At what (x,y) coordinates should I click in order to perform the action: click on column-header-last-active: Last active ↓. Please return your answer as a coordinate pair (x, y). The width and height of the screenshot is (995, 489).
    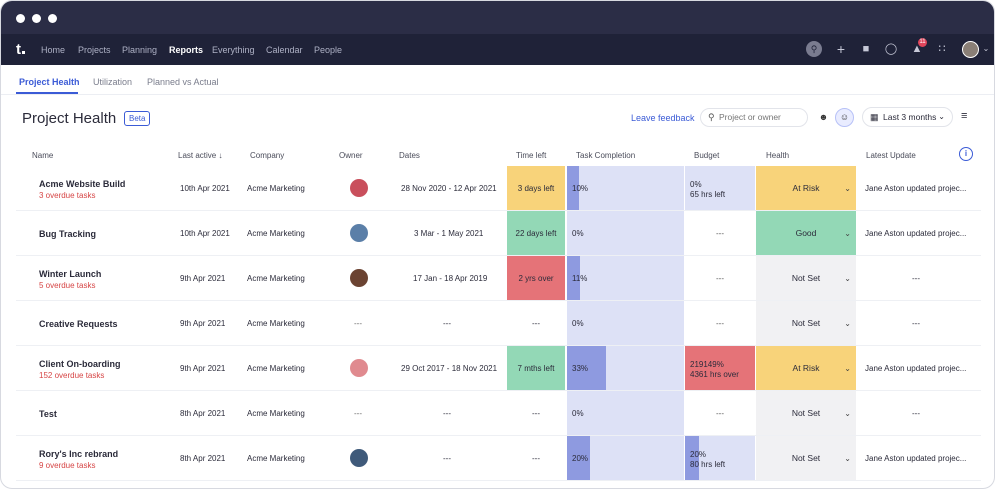
    Looking at the image, I should click on (200, 155).